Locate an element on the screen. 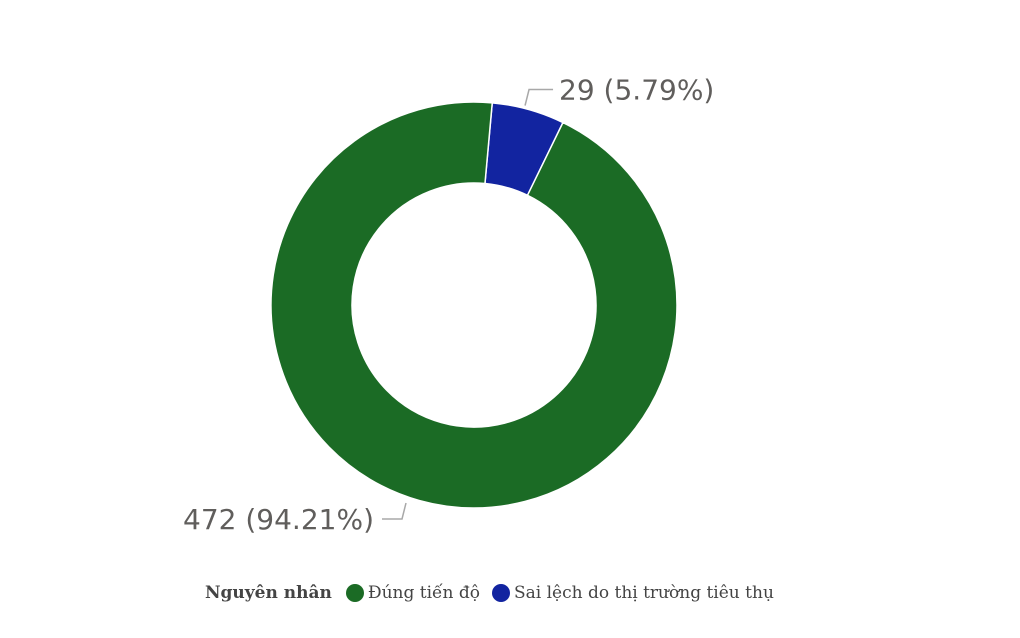 The image size is (1020, 638). leader-lines is located at coordinates (468, 304).